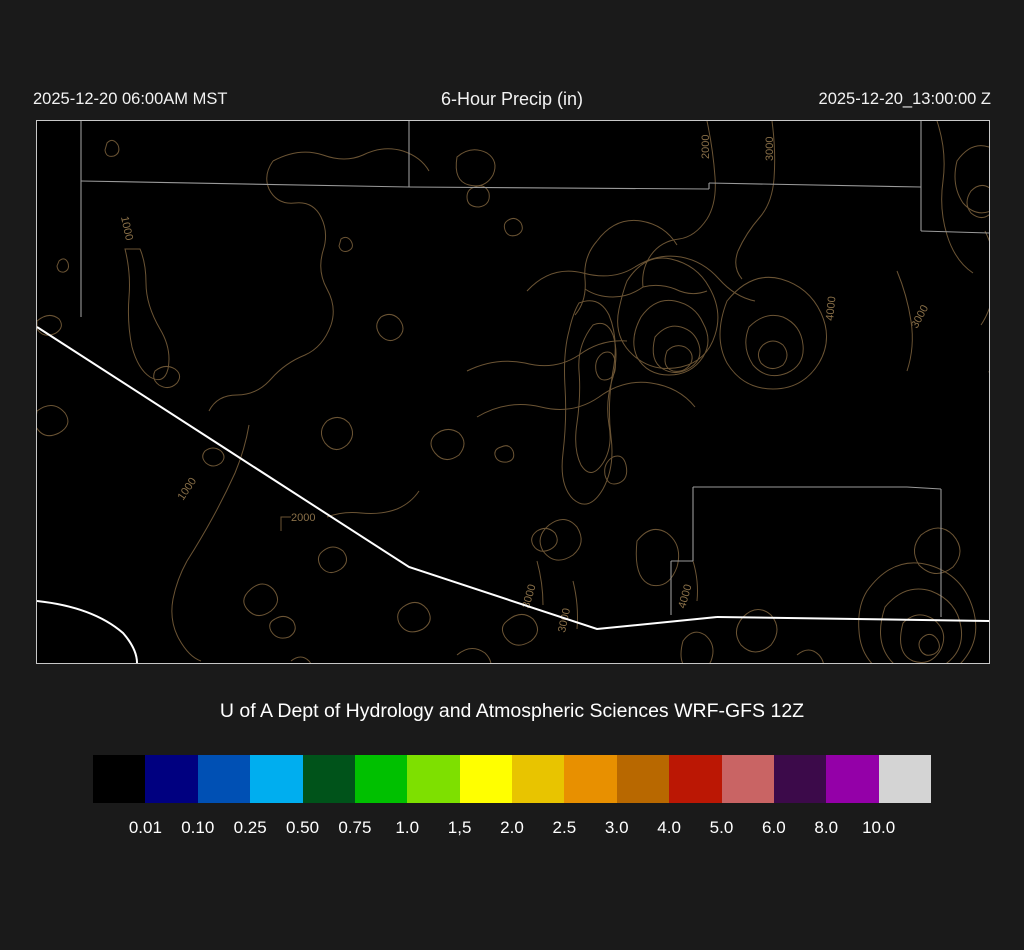  What do you see at coordinates (770, 149) in the screenshot?
I see `contour-label-3000-ne: 3000` at bounding box center [770, 149].